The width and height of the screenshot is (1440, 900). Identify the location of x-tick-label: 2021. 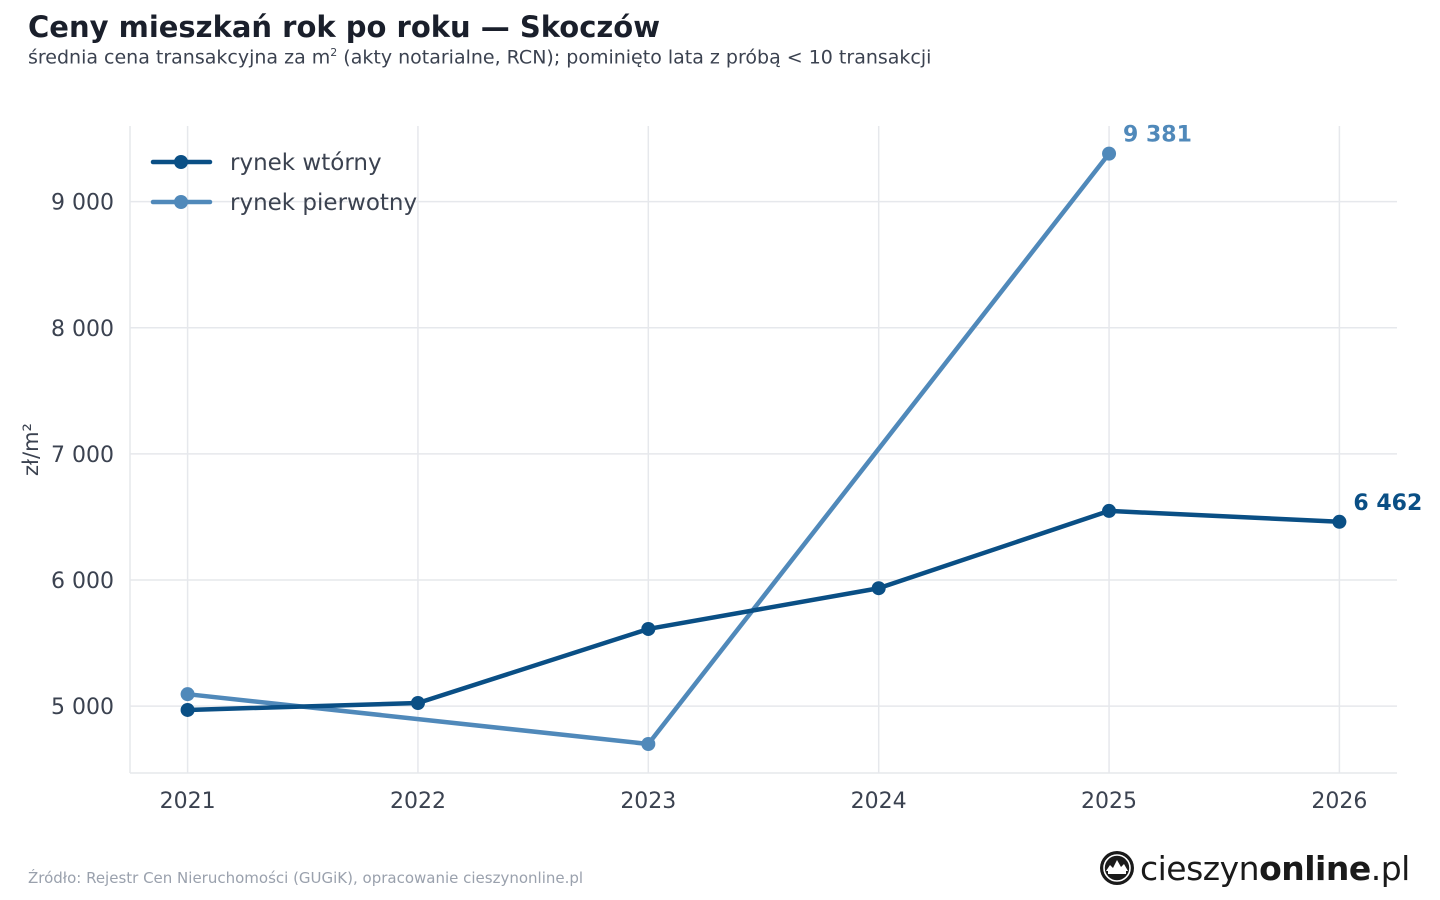
(188, 801).